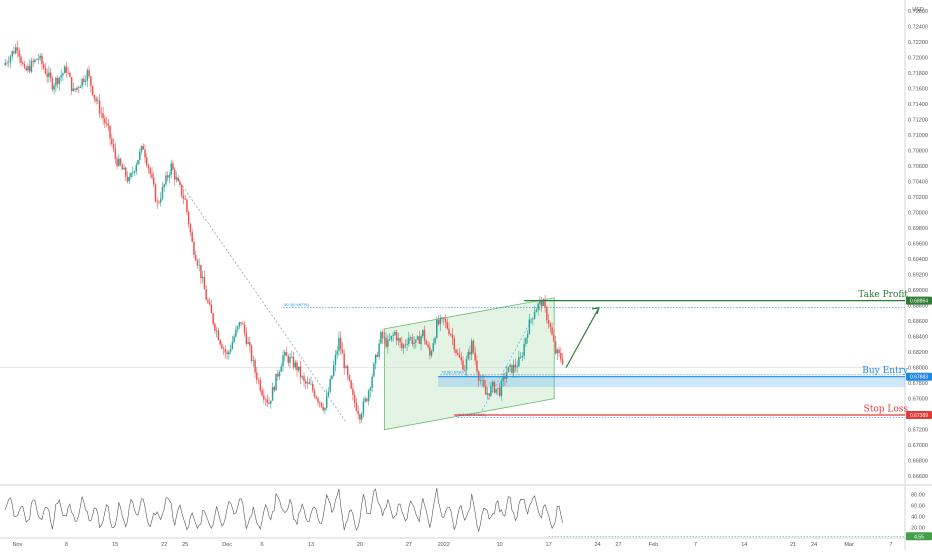 The height and width of the screenshot is (555, 932). Describe the element at coordinates (473, 414) in the screenshot. I see `fib-level-label: 1.618(0.67360)` at that location.